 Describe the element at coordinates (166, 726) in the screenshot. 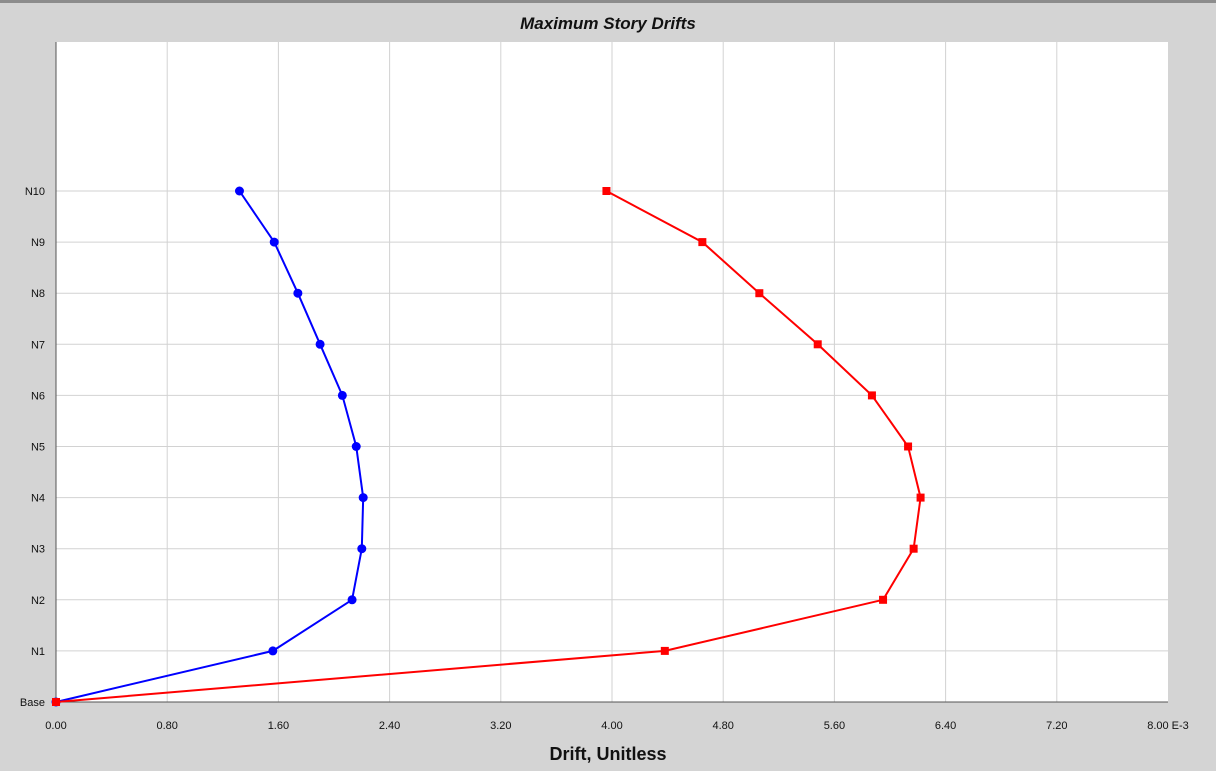

I see `x-tick-label: 0.80` at that location.